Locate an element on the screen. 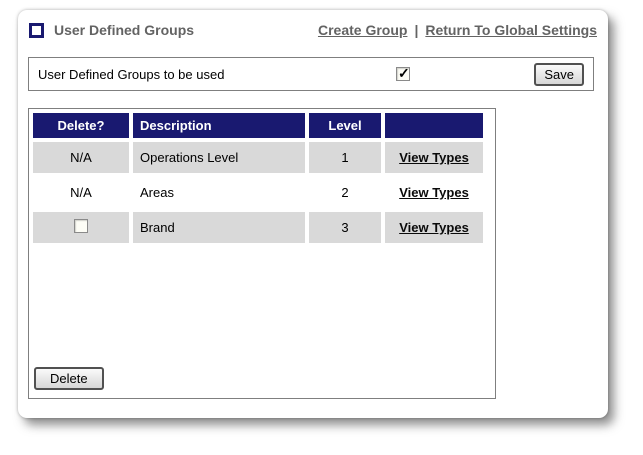 The width and height of the screenshot is (643, 455). row-delete-checkbox is located at coordinates (81, 226).